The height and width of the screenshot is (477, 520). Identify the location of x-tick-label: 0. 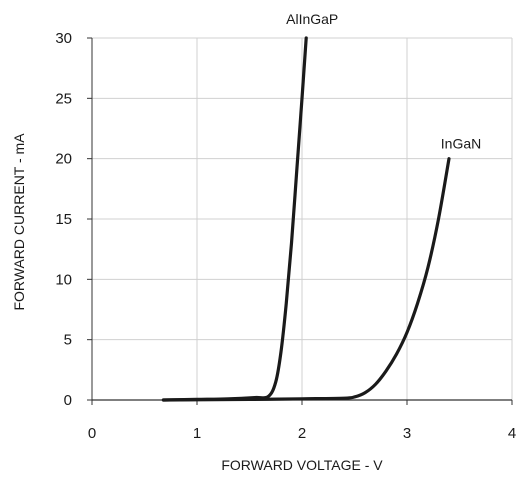
(92, 433).